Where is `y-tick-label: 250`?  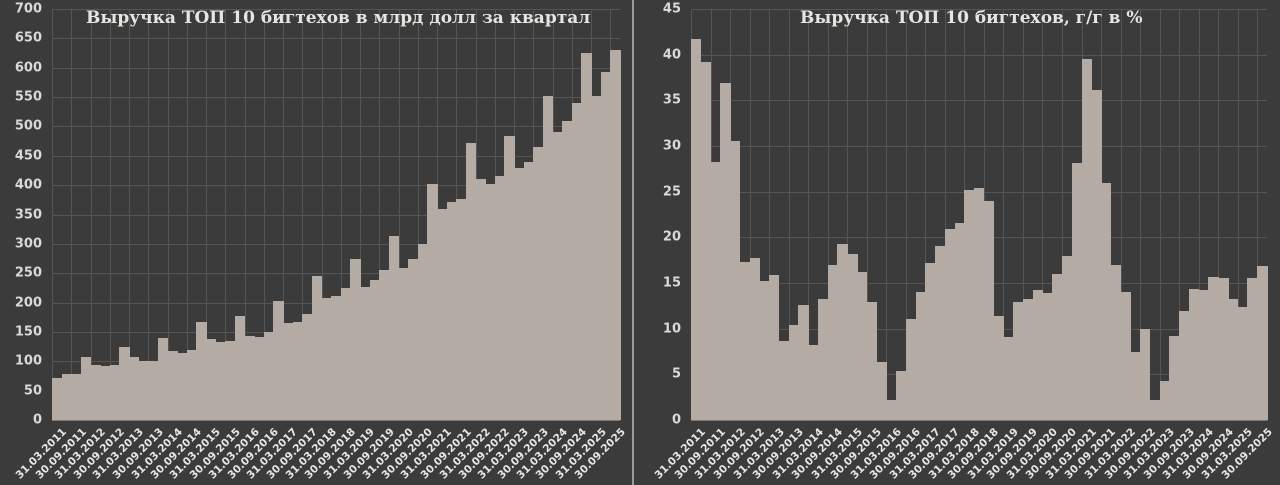
y-tick-label: 250 is located at coordinates (28, 273).